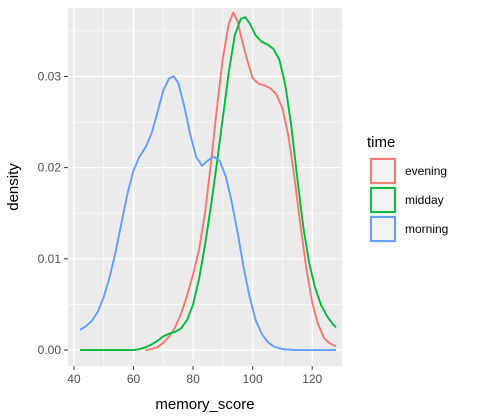 The height and width of the screenshot is (420, 480). What do you see at coordinates (193, 379) in the screenshot?
I see `x-tick-label: 80` at bounding box center [193, 379].